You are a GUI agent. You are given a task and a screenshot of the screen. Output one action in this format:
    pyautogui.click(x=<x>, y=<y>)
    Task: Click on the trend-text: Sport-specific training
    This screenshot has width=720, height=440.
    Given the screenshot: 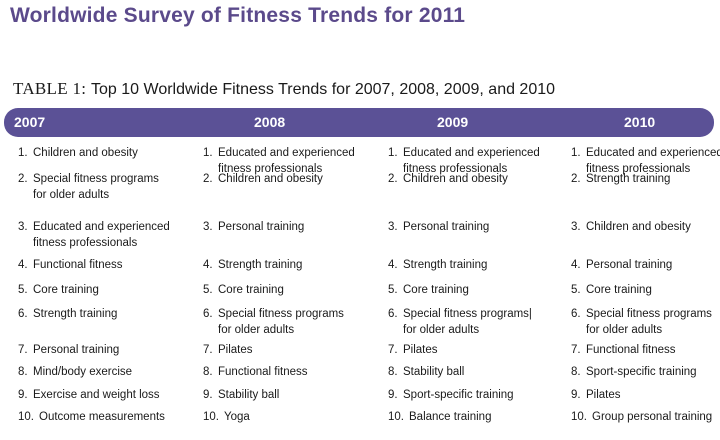 What is the action you would take?
    pyautogui.click(x=641, y=372)
    